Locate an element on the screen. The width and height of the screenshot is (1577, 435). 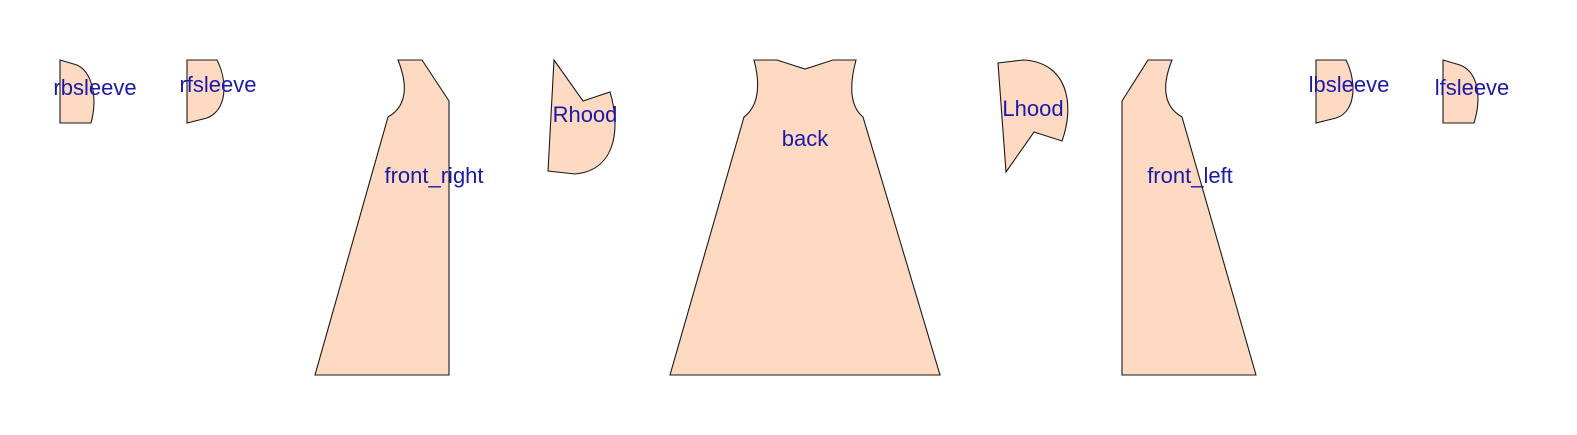
piece-label-lfsleeve: lfsleeve is located at coordinates (1472, 87).